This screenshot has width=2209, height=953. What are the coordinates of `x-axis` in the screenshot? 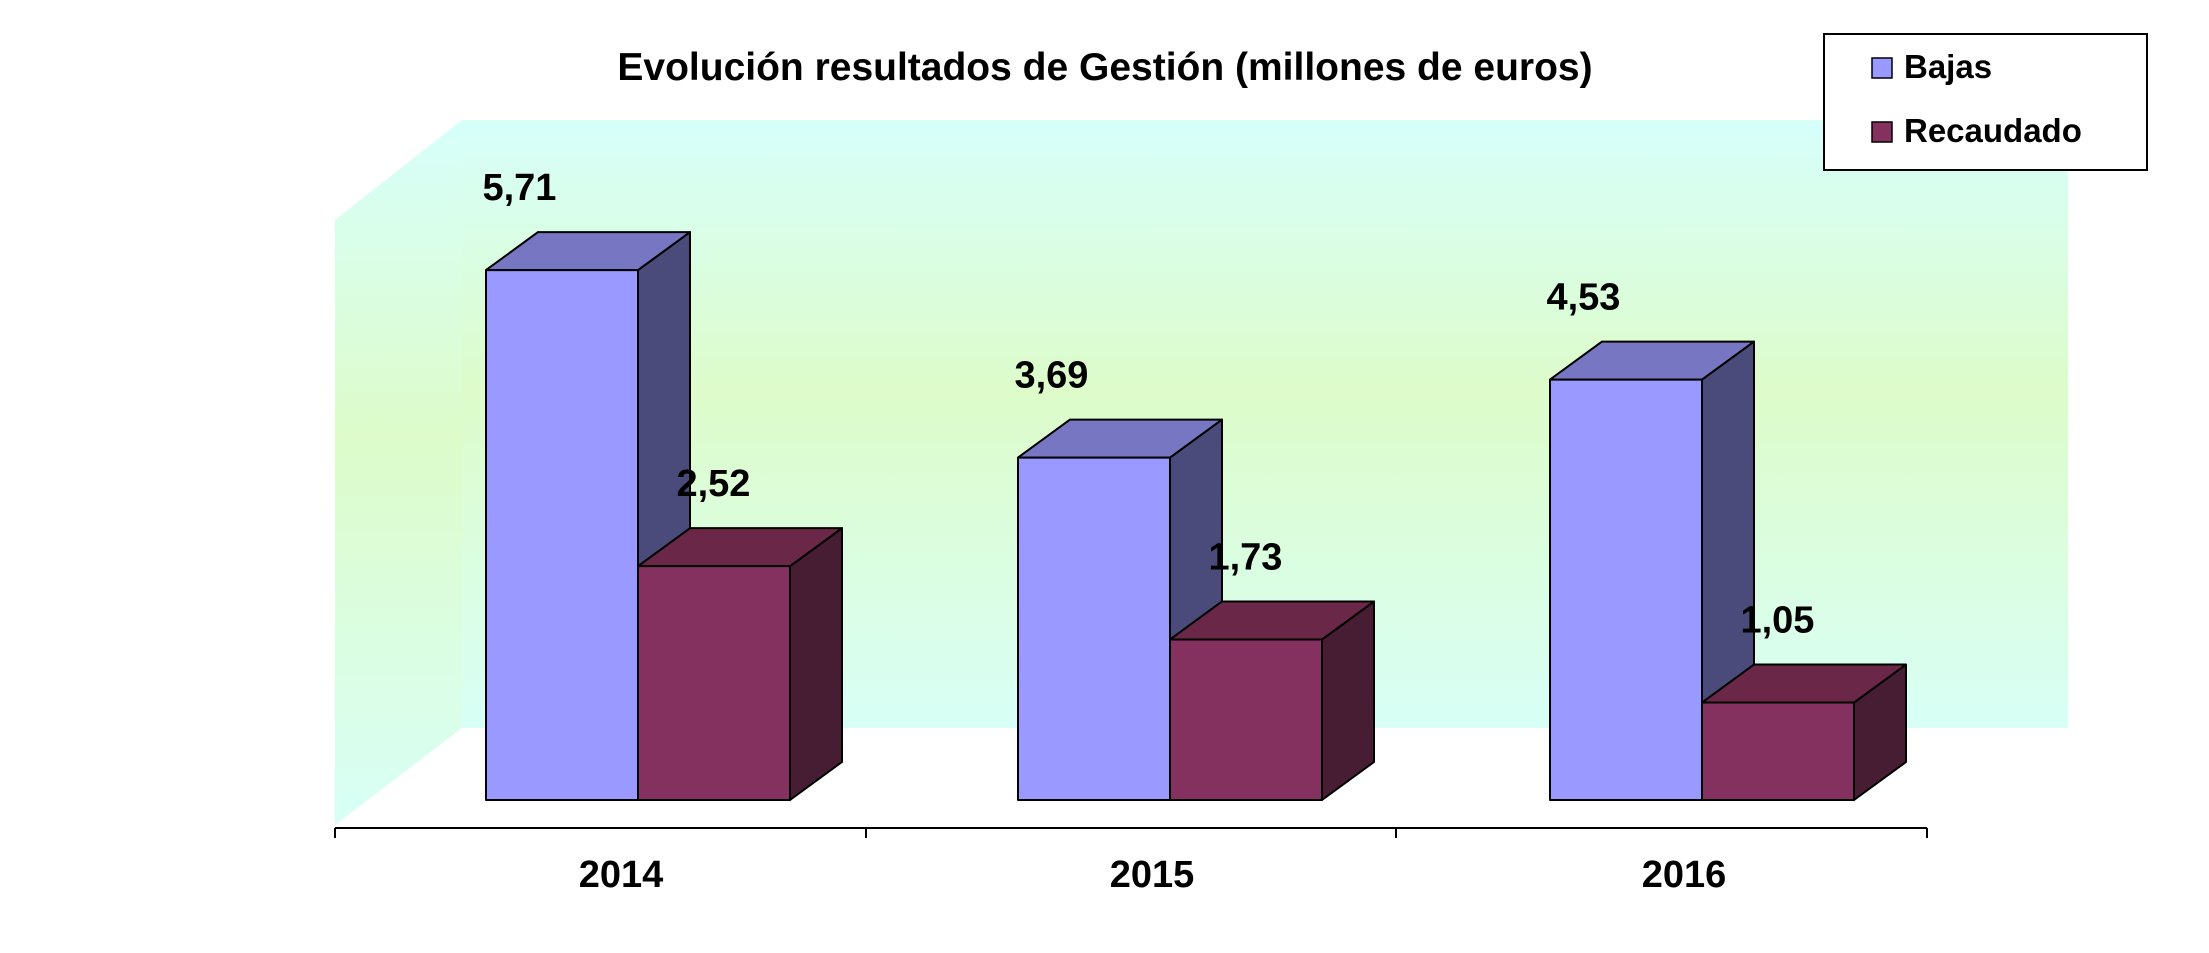 It's located at (1131, 832).